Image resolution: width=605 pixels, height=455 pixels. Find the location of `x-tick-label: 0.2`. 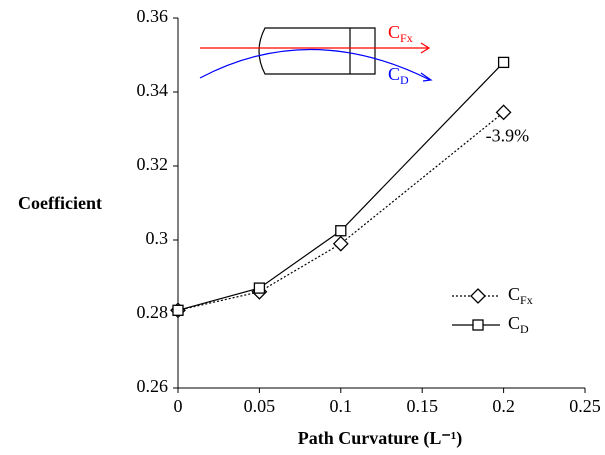

x-tick-label: 0.2 is located at coordinates (503, 406).